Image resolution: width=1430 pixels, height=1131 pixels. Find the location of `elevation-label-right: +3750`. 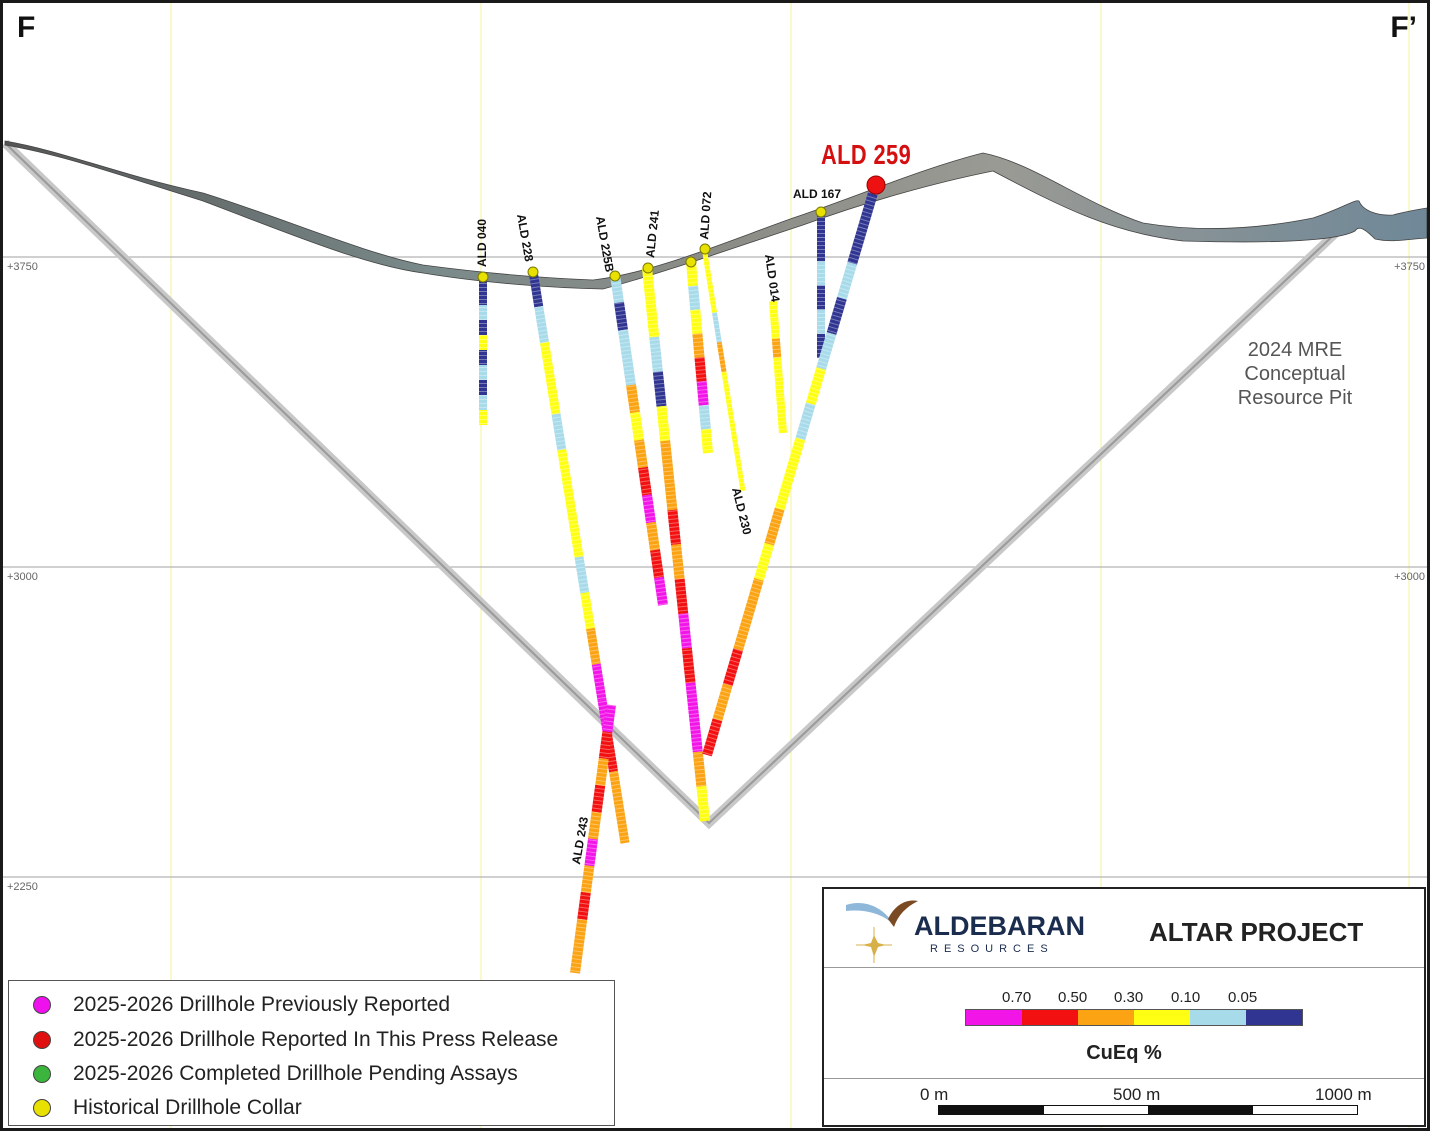

elevation-label-right: +3750 is located at coordinates (1409, 267).